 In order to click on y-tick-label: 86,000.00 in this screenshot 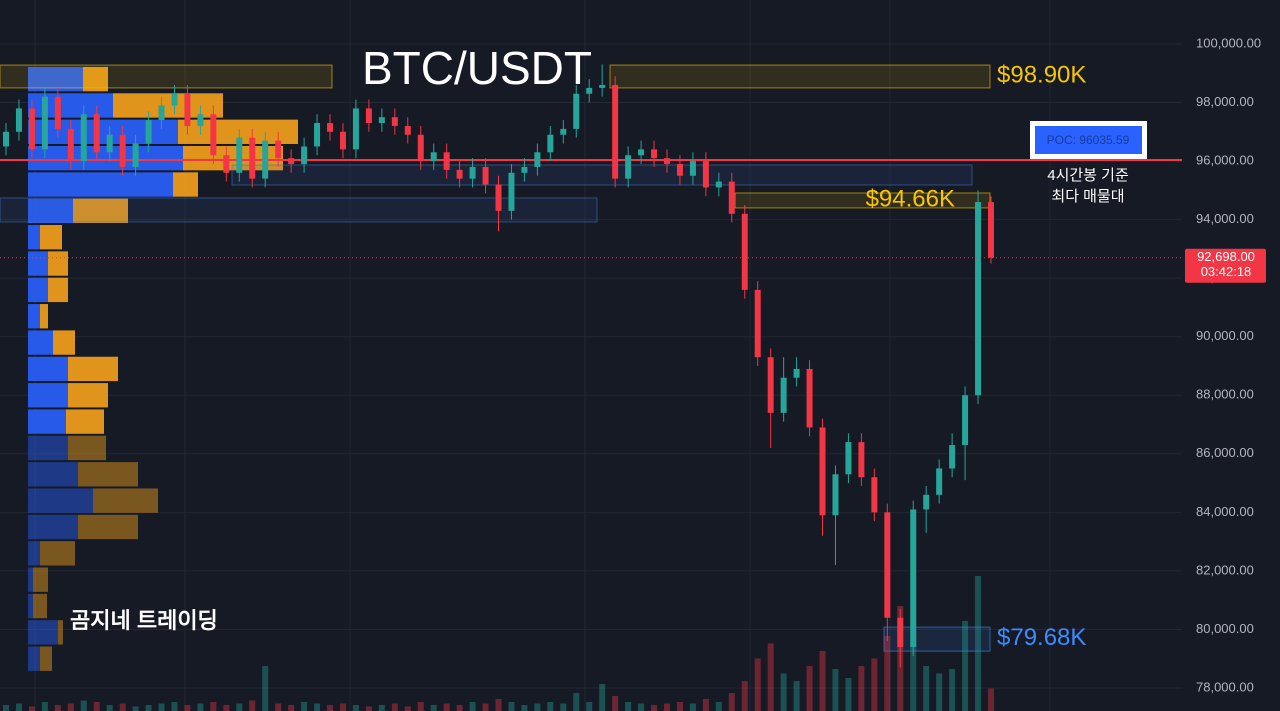, I will do `click(1225, 452)`.